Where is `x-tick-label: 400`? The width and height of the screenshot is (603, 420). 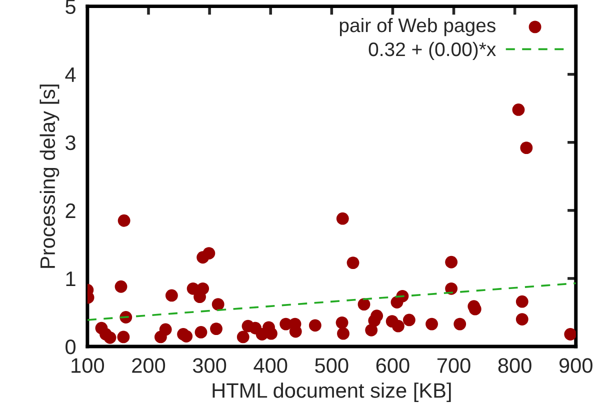 x-tick-label: 400 is located at coordinates (271, 365).